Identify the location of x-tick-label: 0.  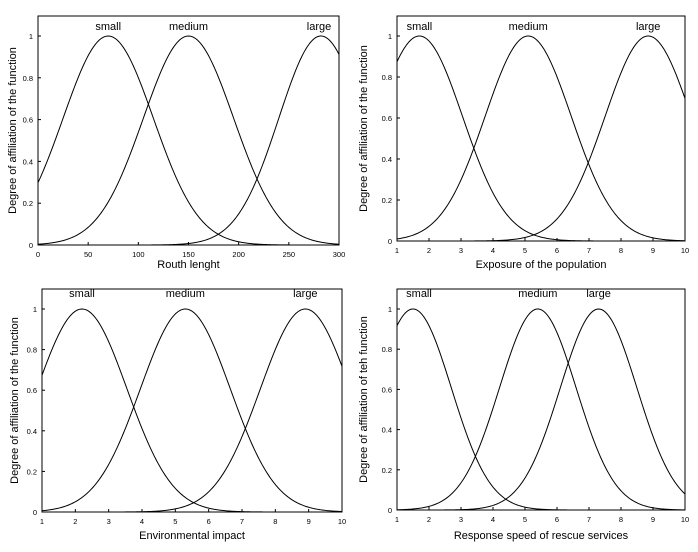
(38, 254).